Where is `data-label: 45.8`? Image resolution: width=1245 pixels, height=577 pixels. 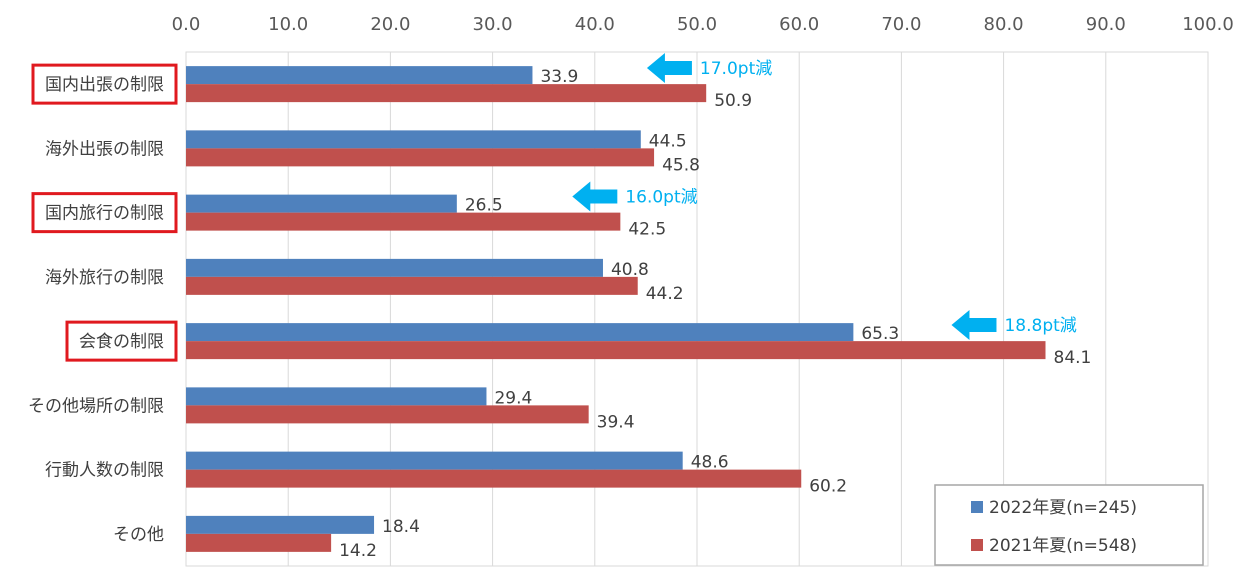 data-label: 45.8 is located at coordinates (681, 165).